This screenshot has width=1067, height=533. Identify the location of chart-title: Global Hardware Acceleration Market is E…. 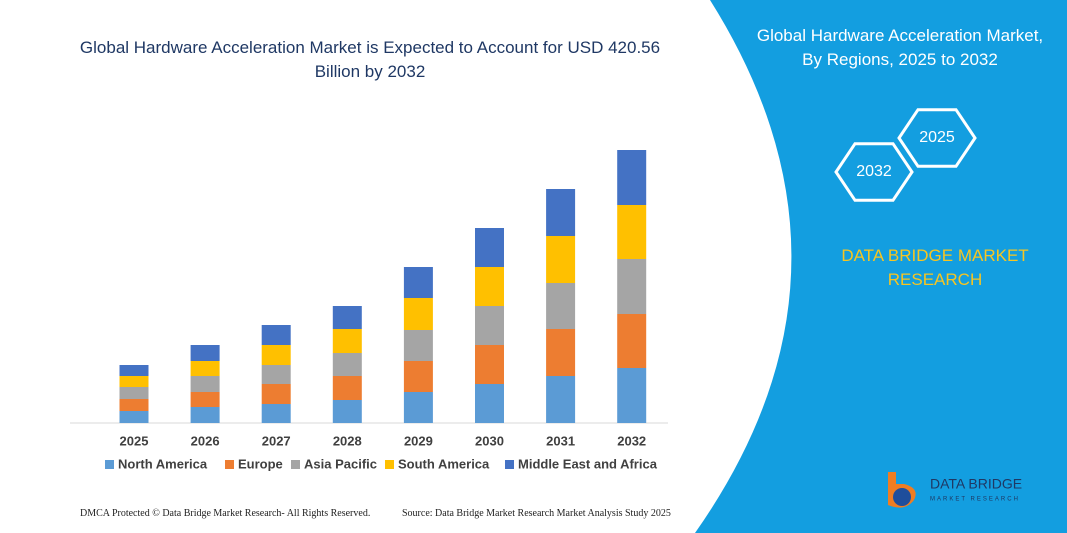
(370, 59).